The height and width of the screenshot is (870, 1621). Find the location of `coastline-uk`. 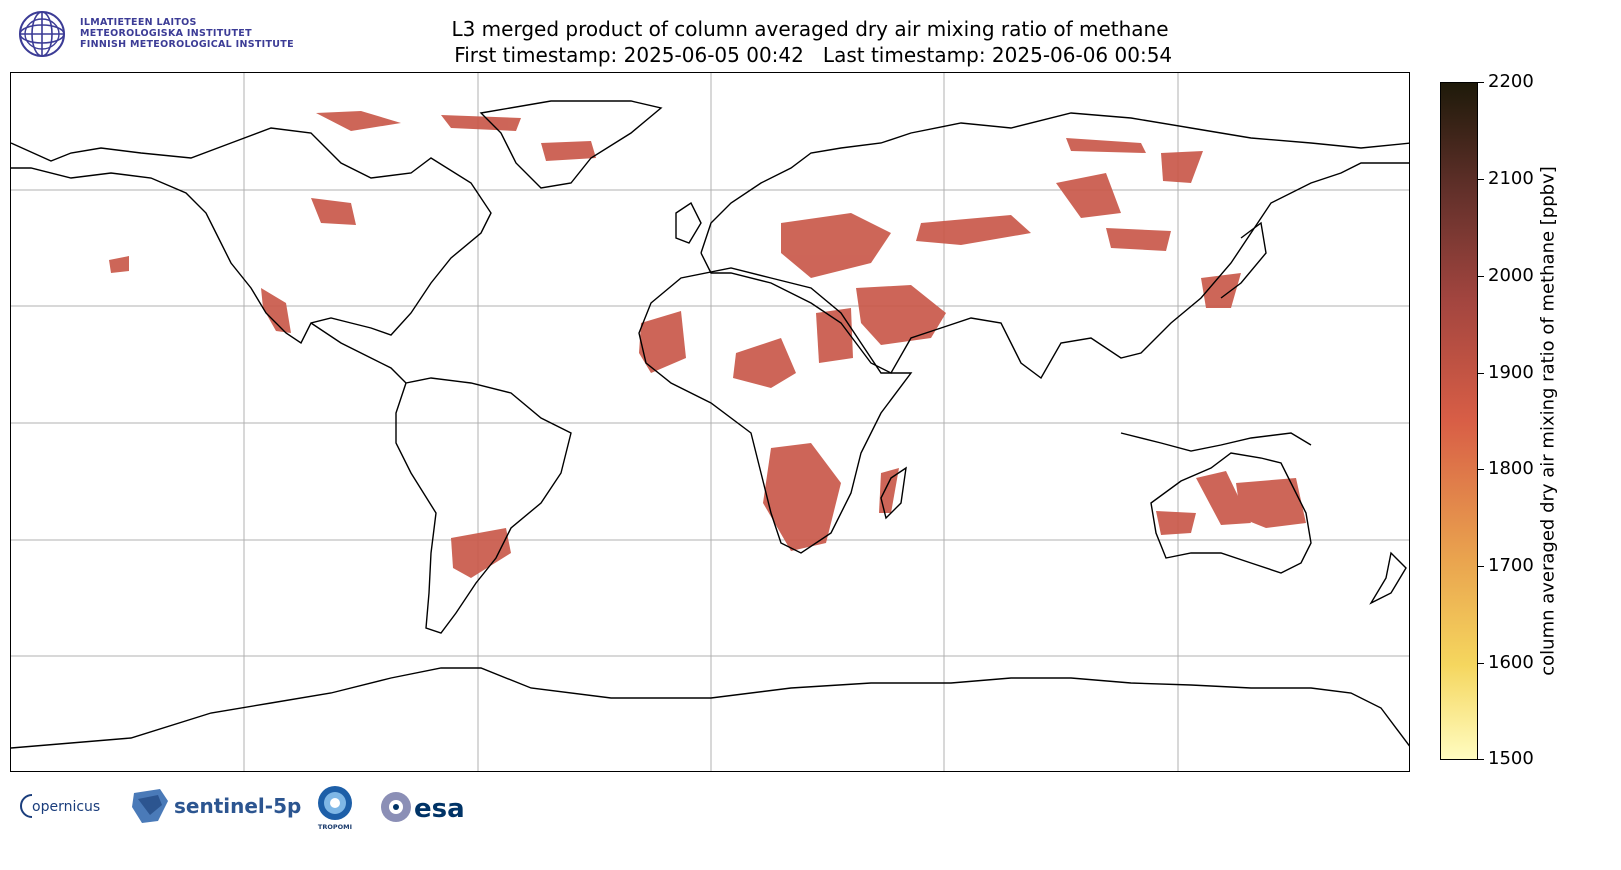

coastline-uk is located at coordinates (688, 222).